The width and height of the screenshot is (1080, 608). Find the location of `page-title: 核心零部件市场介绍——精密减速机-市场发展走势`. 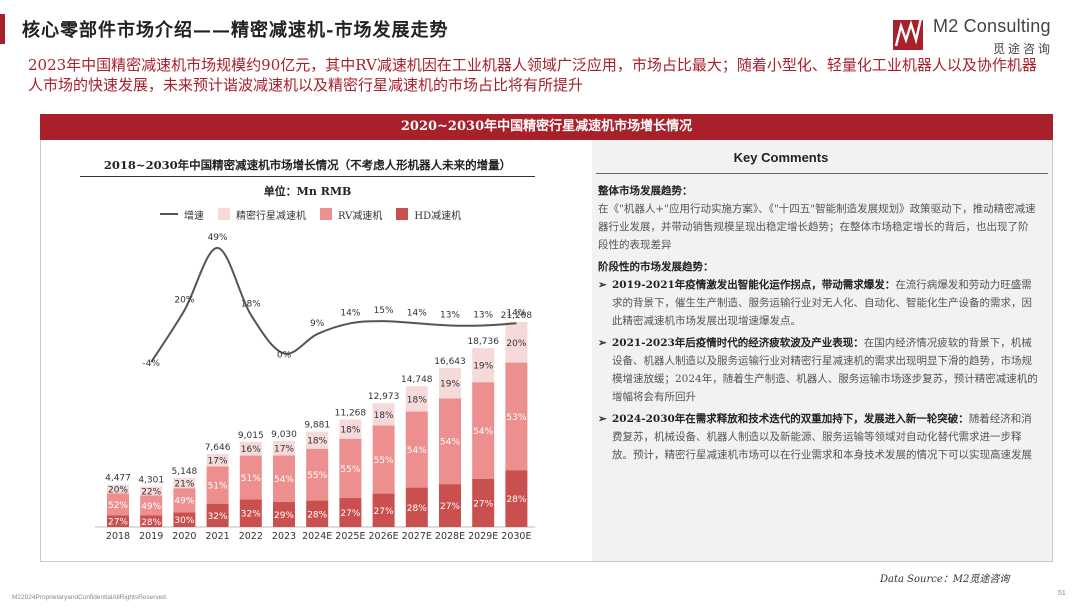

page-title: 核心零部件市场介绍——精密减速机-市场发展走势 is located at coordinates (235, 30).